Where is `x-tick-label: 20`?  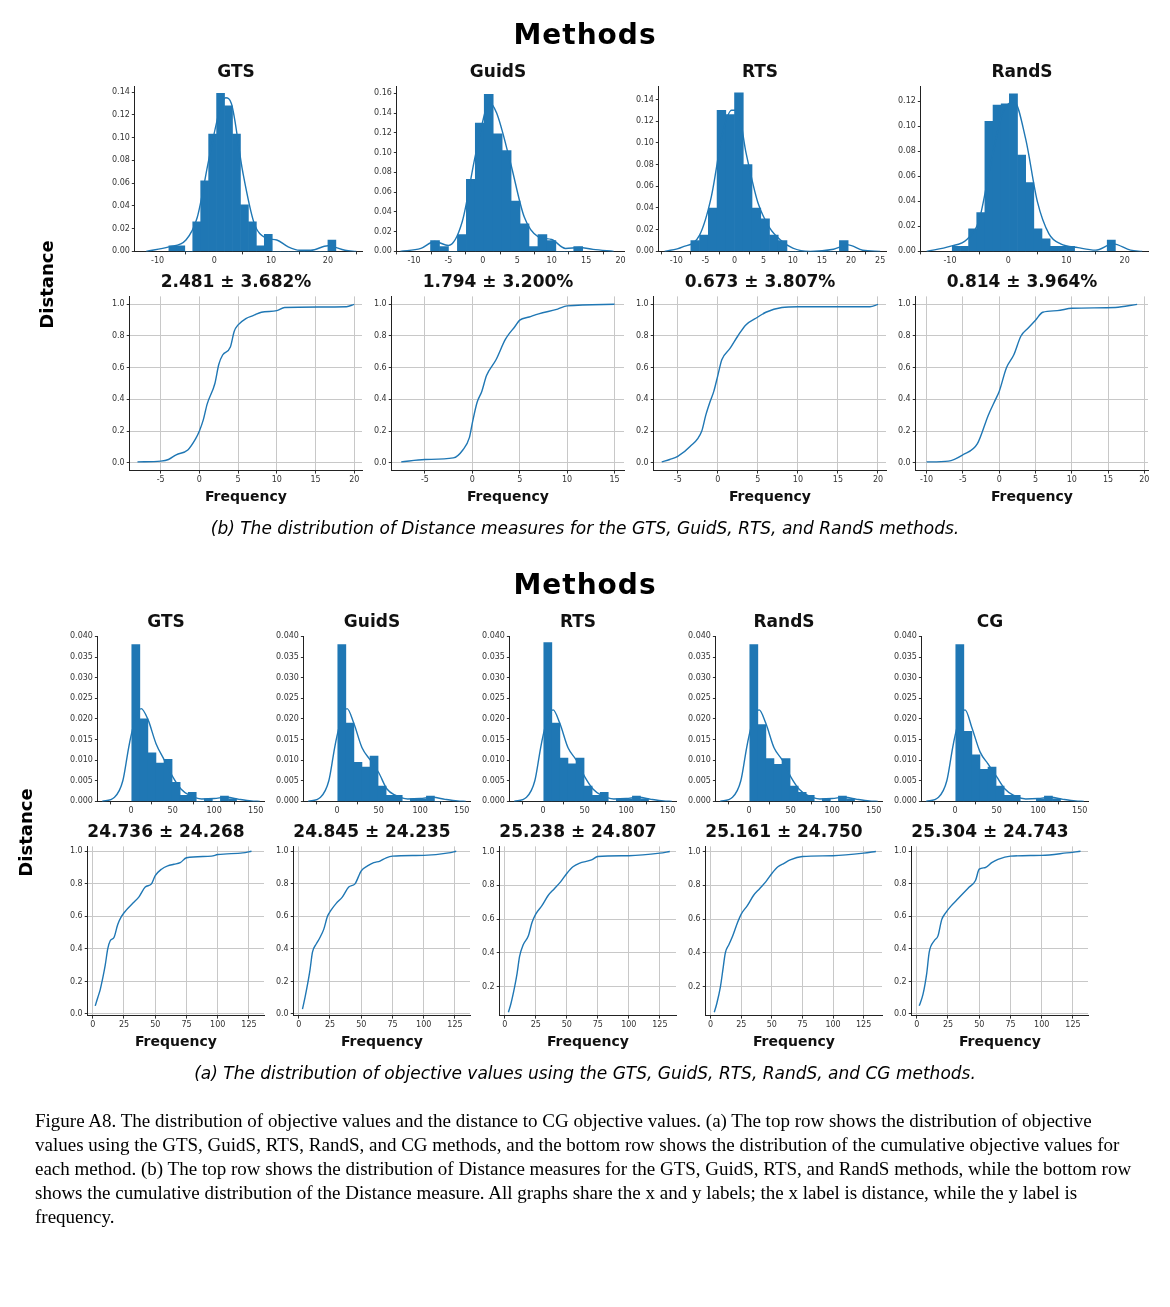
x-tick-label: 20 is located at coordinates (878, 480).